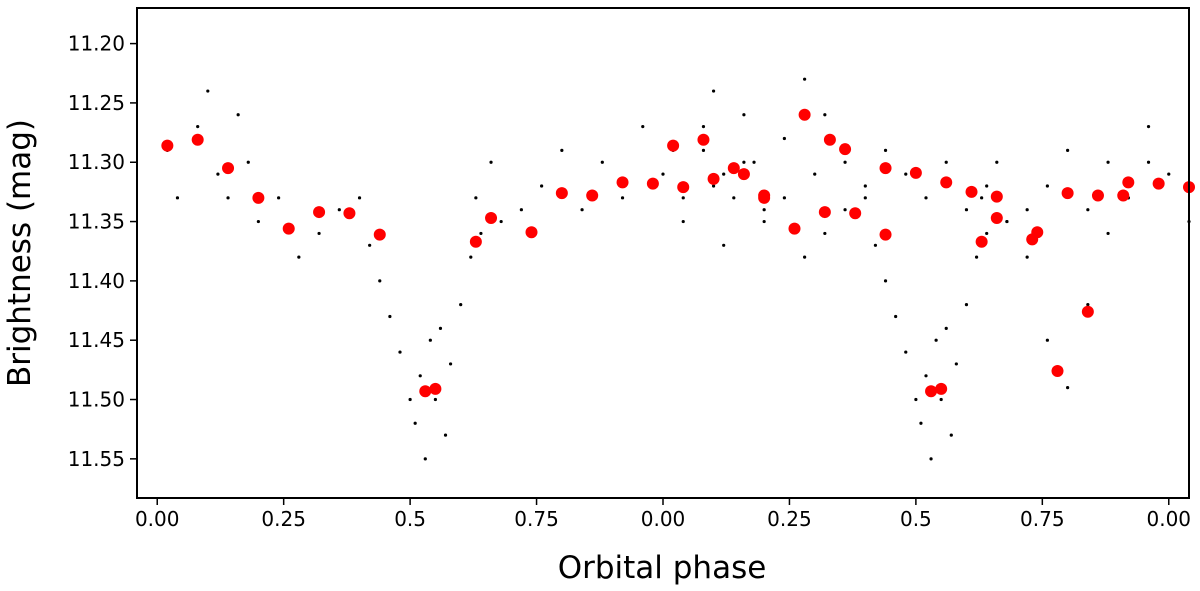 The width and height of the screenshot is (1200, 591). What do you see at coordinates (96, 400) in the screenshot?
I see `y-tick-label: 11.50` at bounding box center [96, 400].